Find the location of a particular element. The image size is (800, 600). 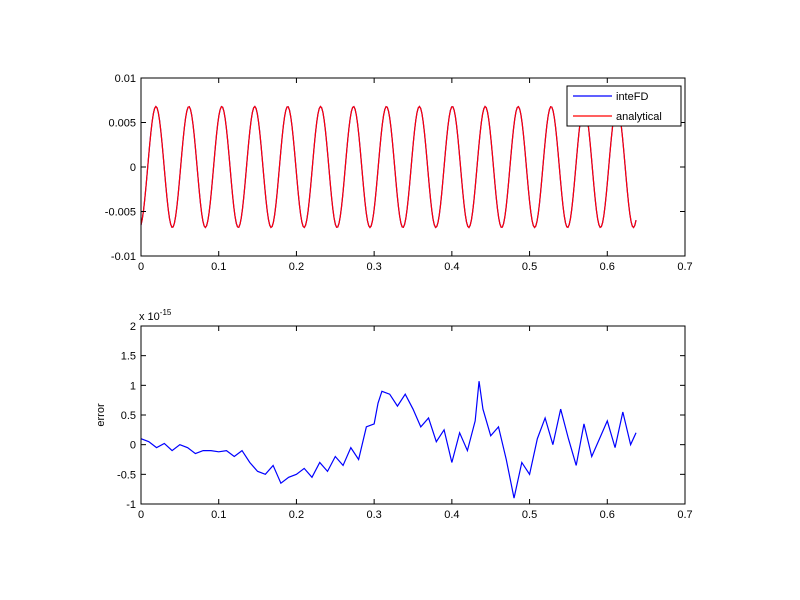

top-plot-lines is located at coordinates (388, 167).